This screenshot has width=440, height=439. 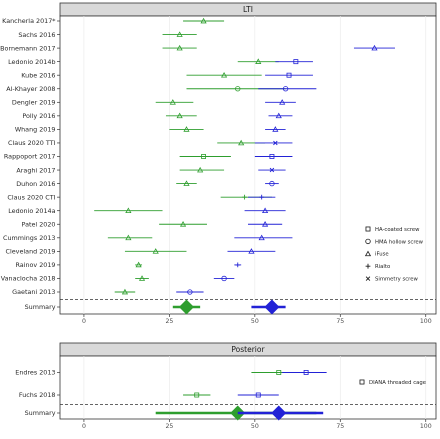 I want to click on legend-item: DIANA threaded cage, so click(x=392, y=382).